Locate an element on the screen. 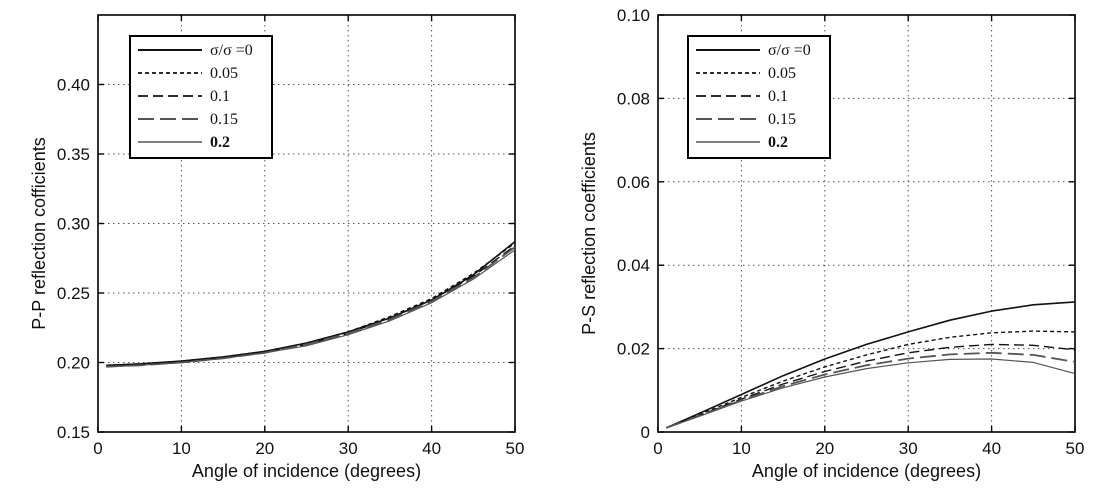 The width and height of the screenshot is (1100, 500). y-axis-label: P-S reflection coefficients is located at coordinates (589, 233).